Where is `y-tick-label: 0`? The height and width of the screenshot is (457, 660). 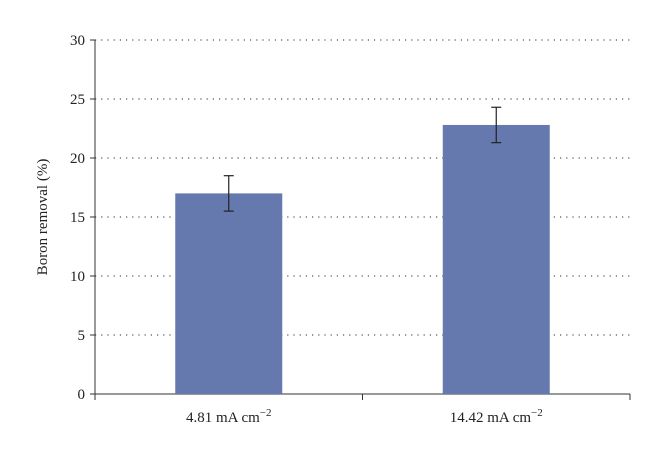
y-tick-label: 0 is located at coordinates (82, 395).